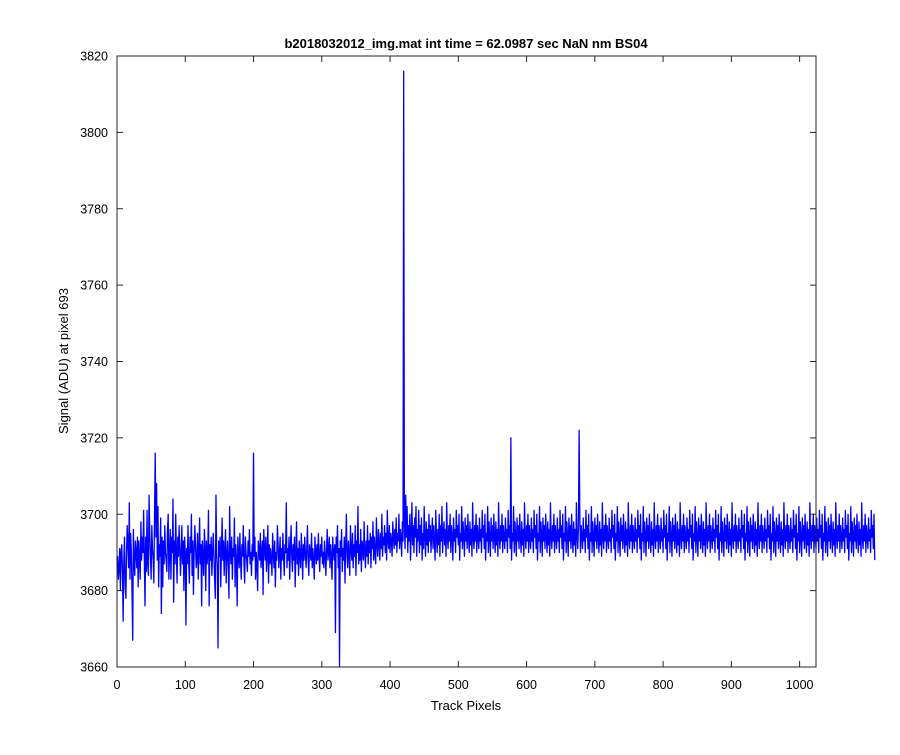 Image resolution: width=900 pixels, height=755 pixels. I want to click on x-tick-label: 0, so click(117, 685).